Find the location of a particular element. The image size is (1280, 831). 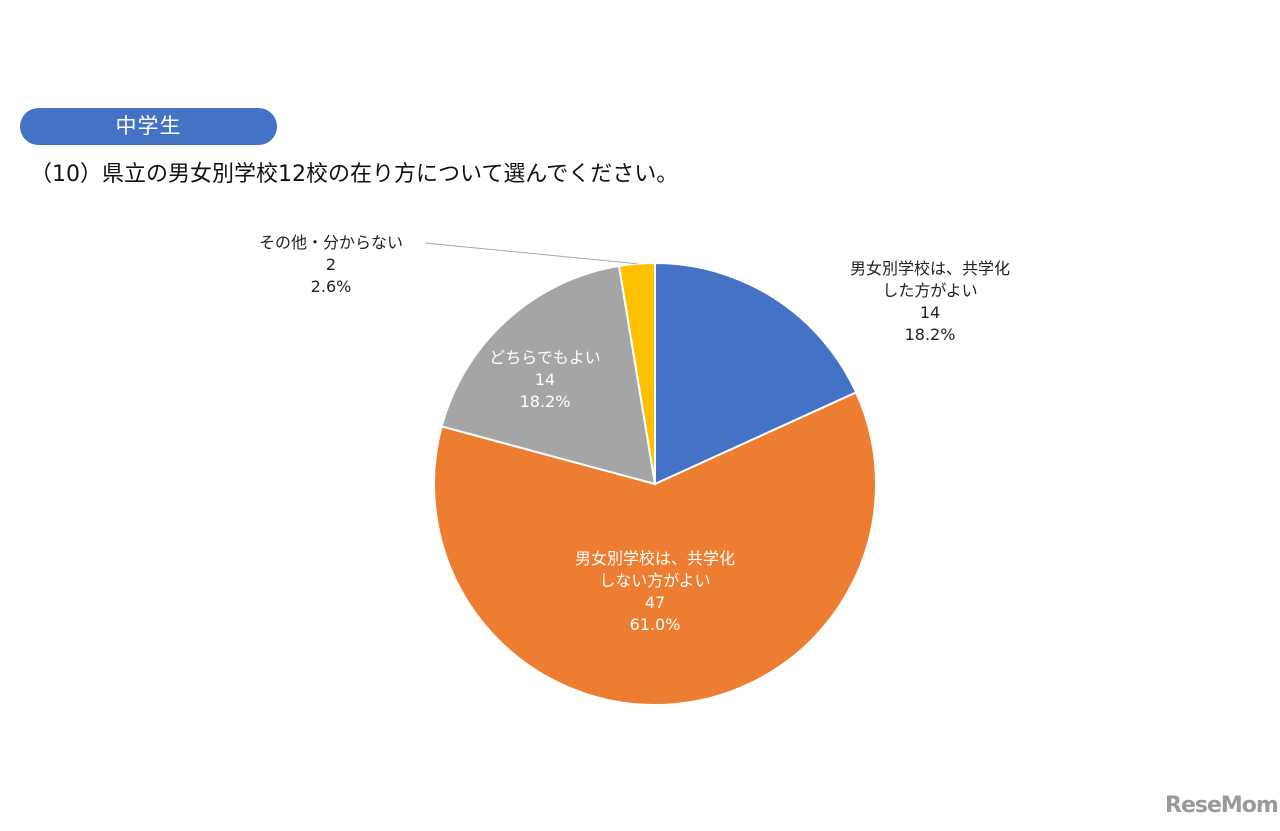

question-title: （10）県立の男女別学校12校の在り方について選んでください。 is located at coordinates (354, 174).